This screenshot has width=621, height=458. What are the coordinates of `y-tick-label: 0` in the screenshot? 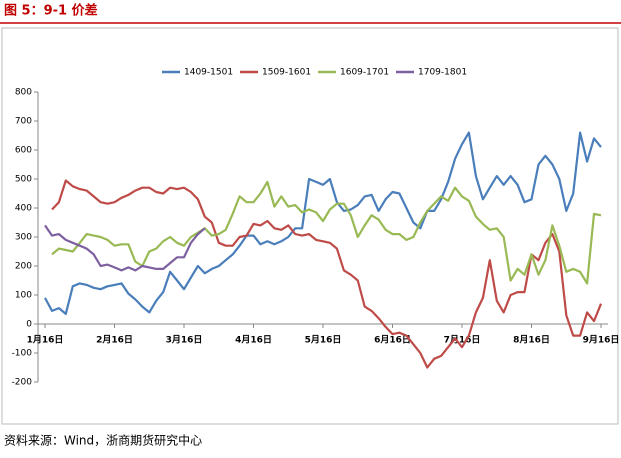 It's located at (29, 325).